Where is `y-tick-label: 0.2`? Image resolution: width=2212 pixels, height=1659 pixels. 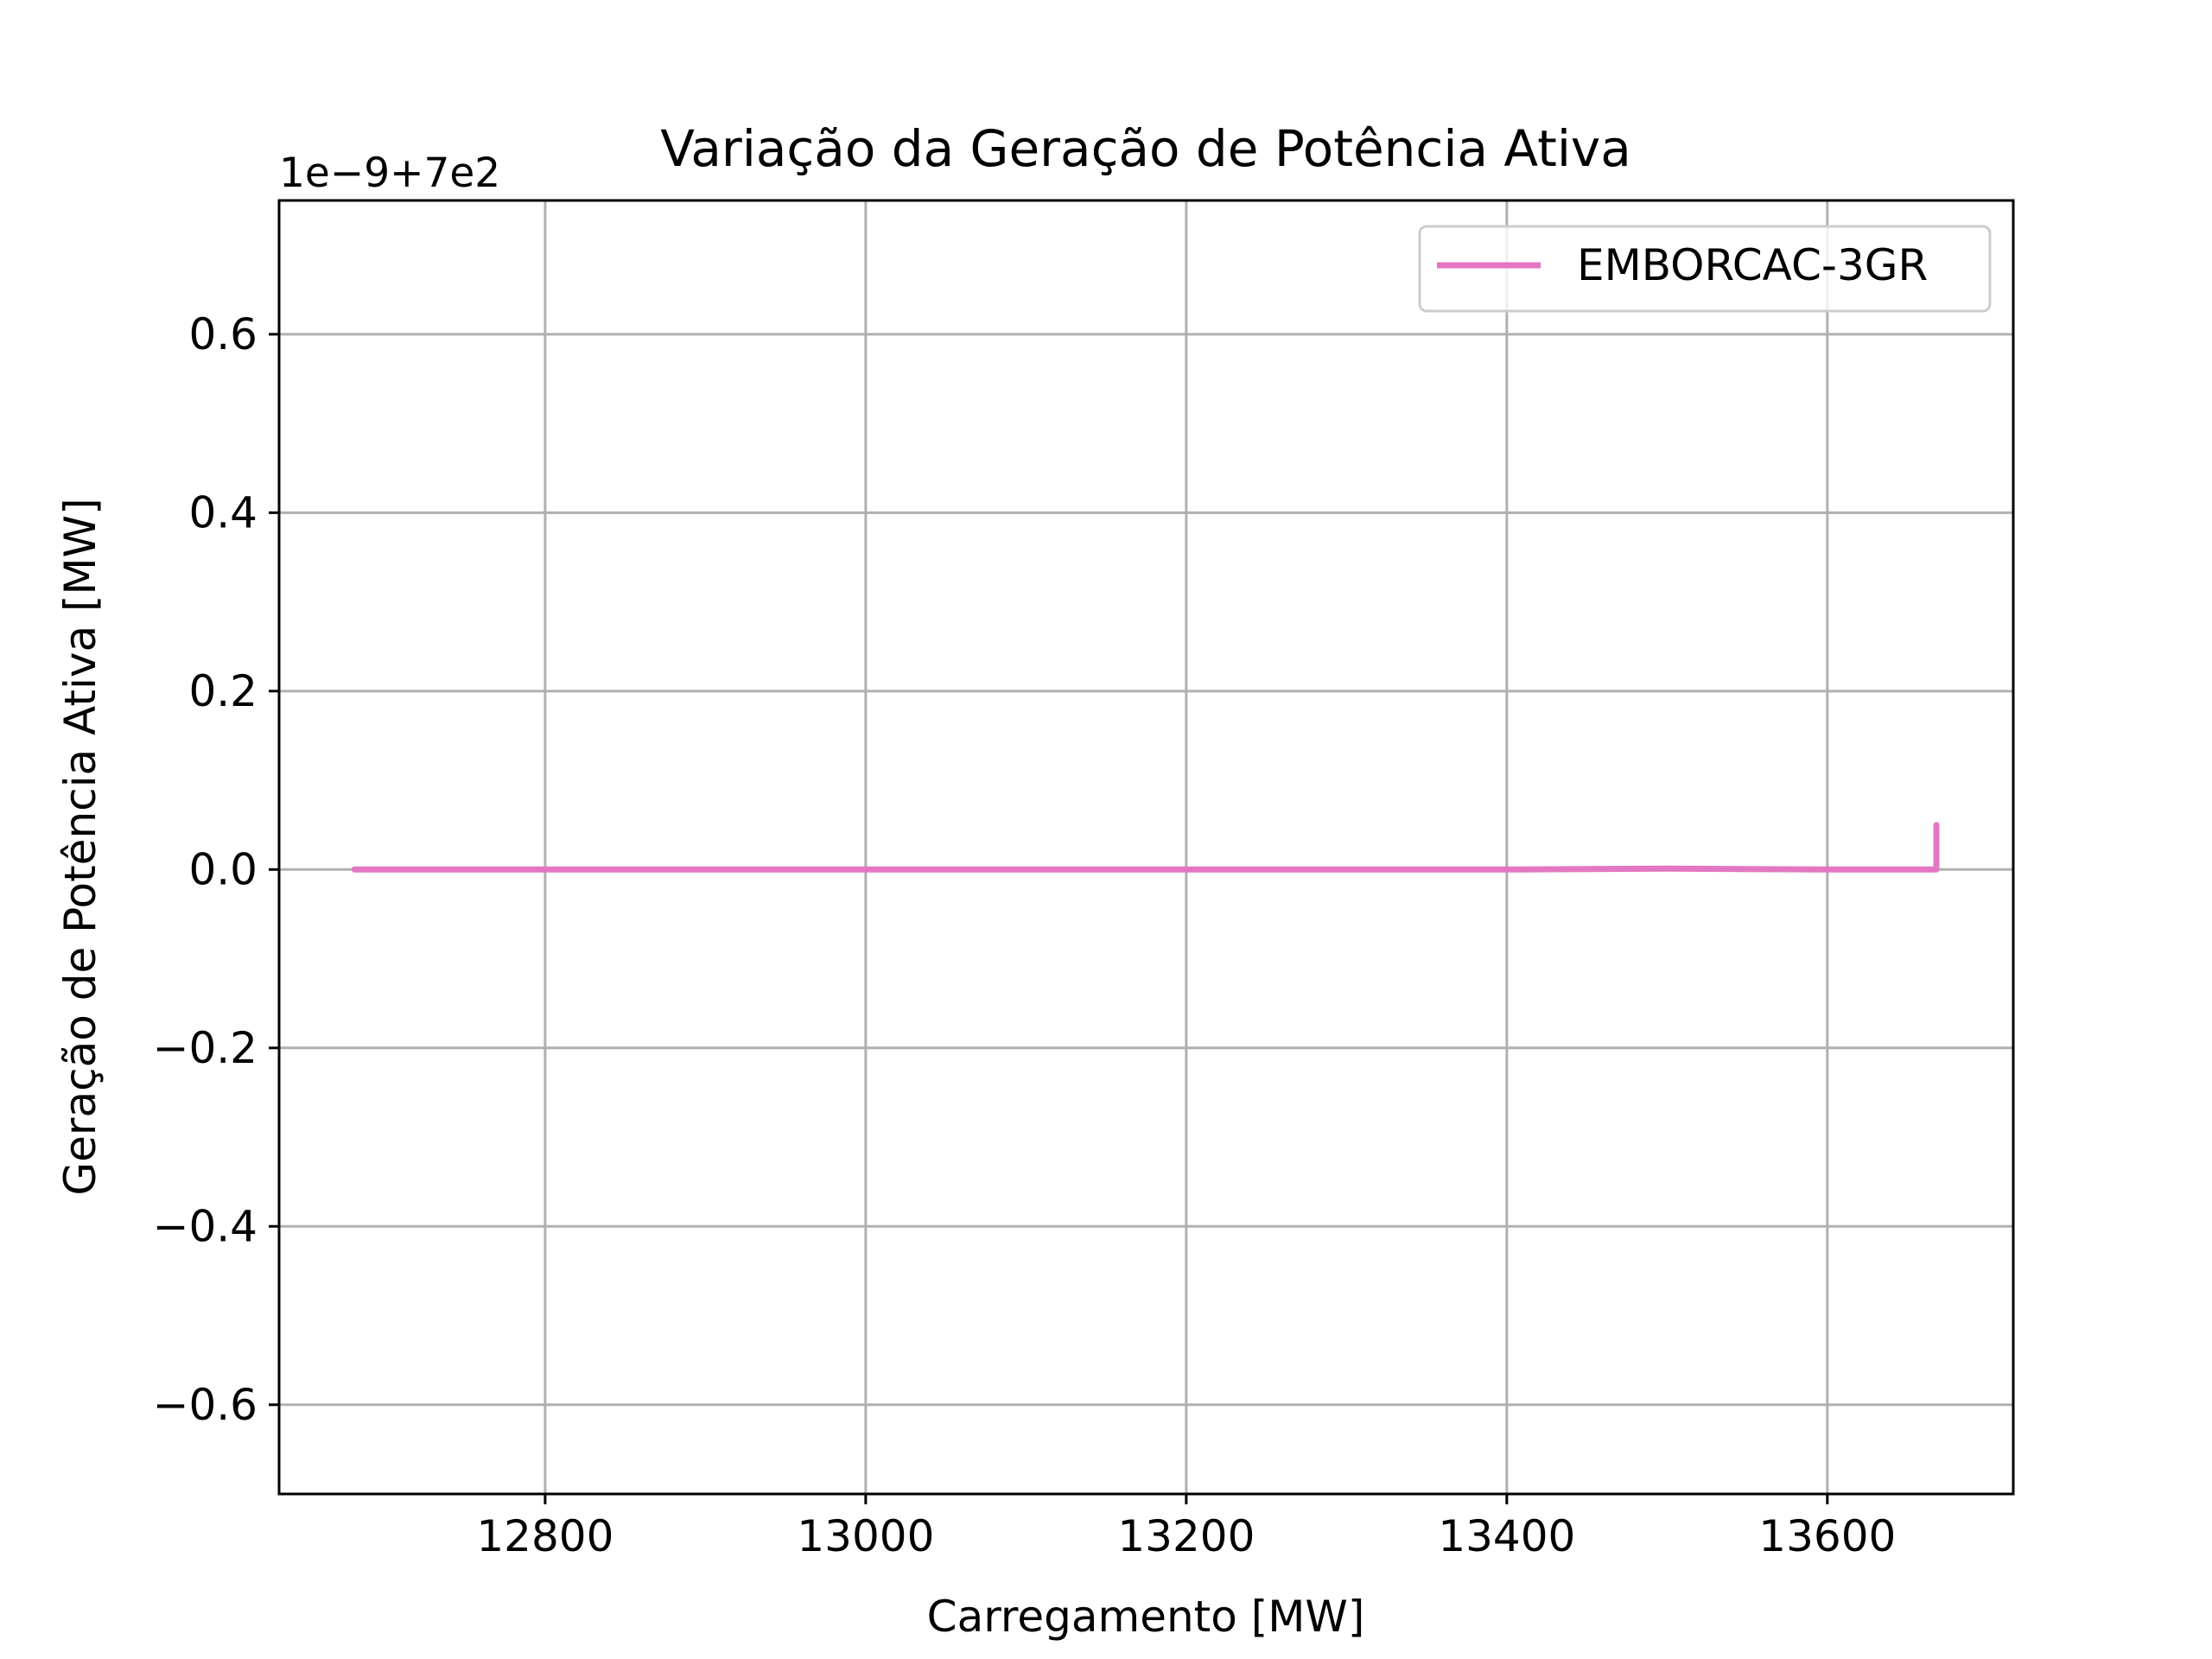
y-tick-label: 0.2 is located at coordinates (222, 691).